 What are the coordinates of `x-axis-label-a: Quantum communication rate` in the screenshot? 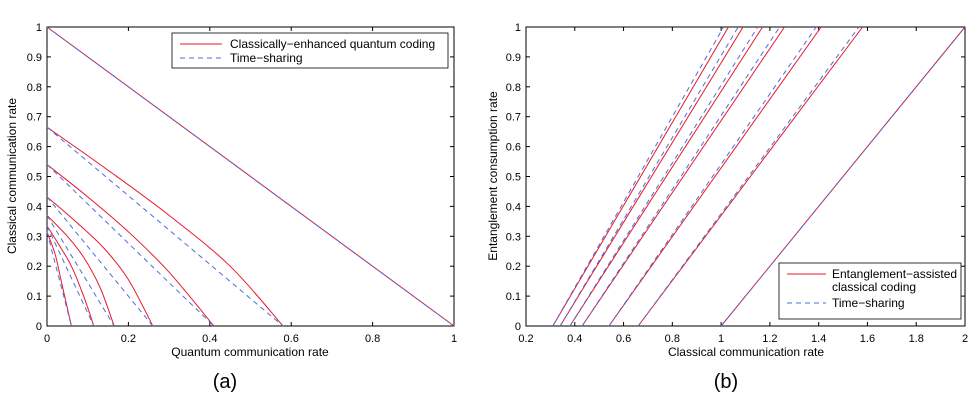 It's located at (250, 352).